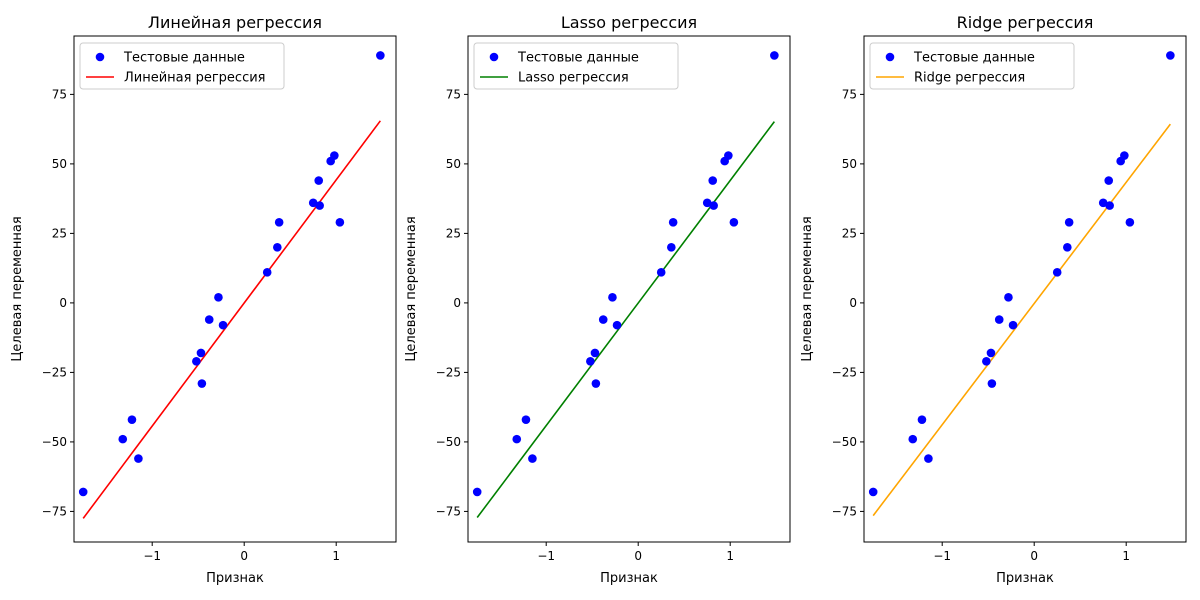 The image size is (1200, 600). I want to click on chart-title: Ridge регрессия, so click(1025, 22).